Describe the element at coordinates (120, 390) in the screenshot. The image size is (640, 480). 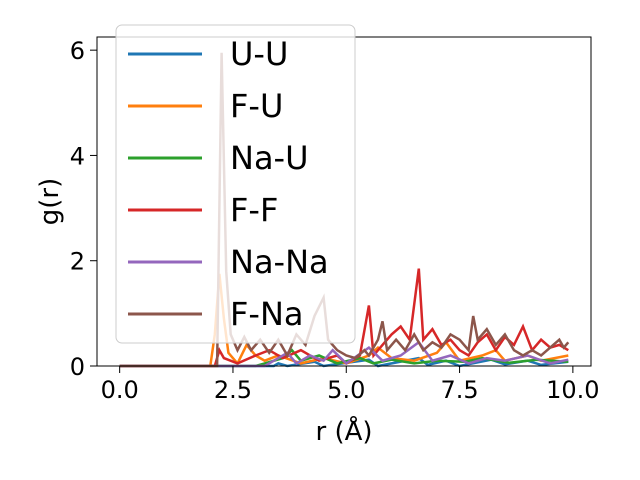
I see `x-tick-label: 0.0` at that location.